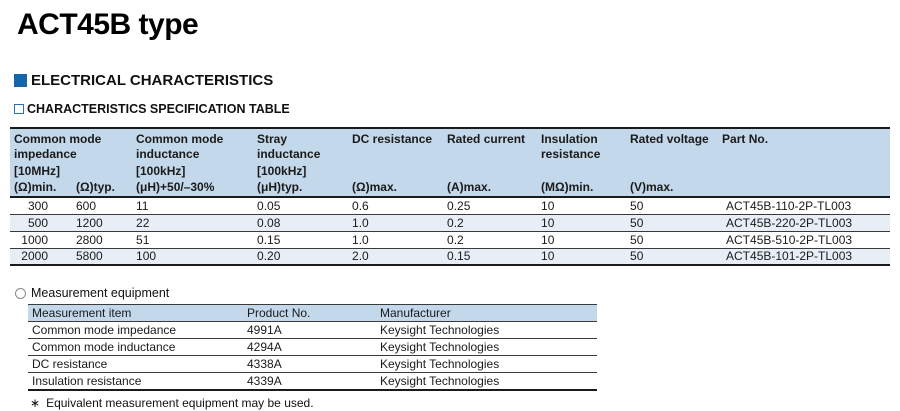  What do you see at coordinates (86, 205) in the screenshot?
I see `table-cell: 600` at bounding box center [86, 205].